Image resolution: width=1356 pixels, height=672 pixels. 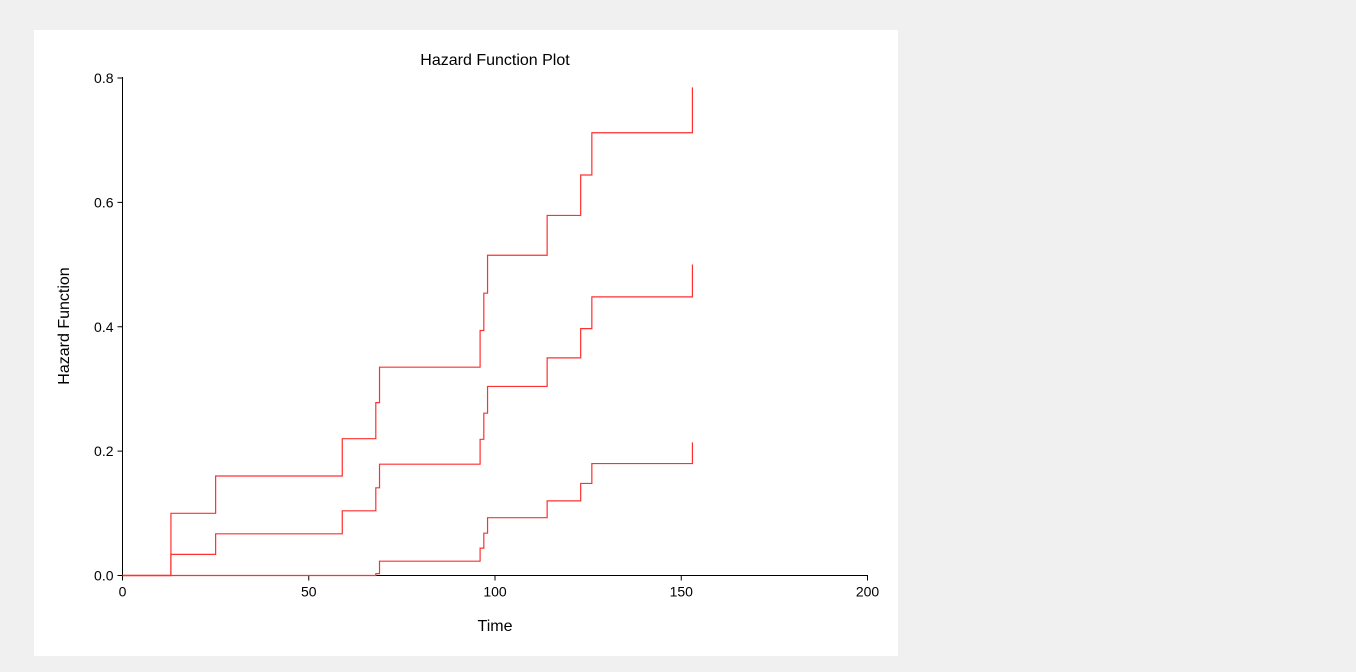 What do you see at coordinates (104, 78) in the screenshot?
I see `y-tick-label: 0.8` at bounding box center [104, 78].